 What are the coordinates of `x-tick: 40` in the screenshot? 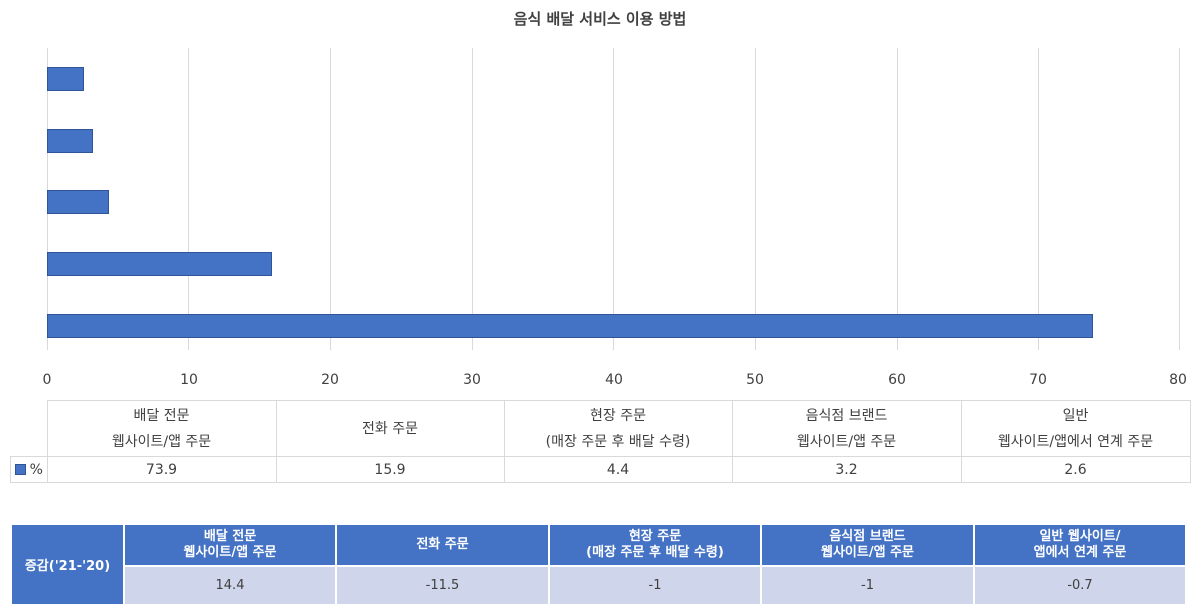 It's located at (614, 380).